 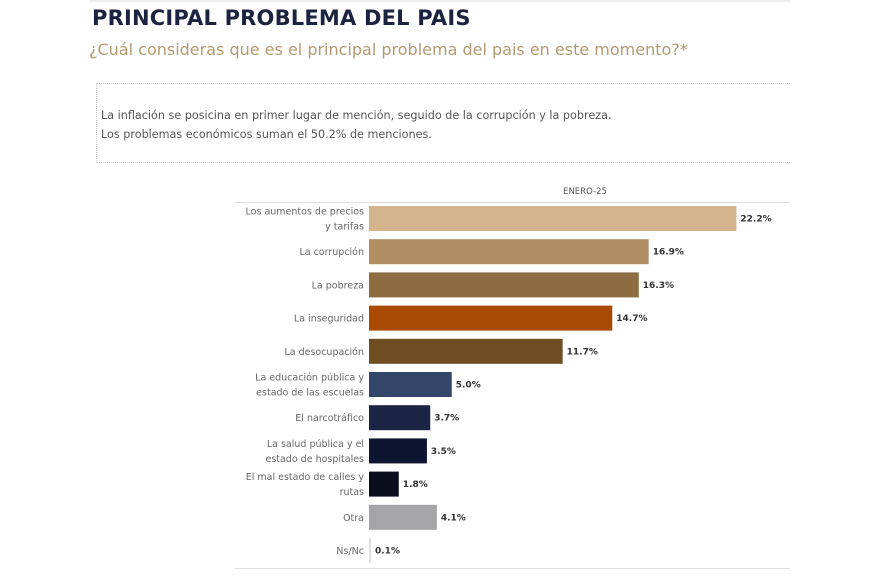 What do you see at coordinates (668, 253) in the screenshot?
I see `value-label: 16.9%` at bounding box center [668, 253].